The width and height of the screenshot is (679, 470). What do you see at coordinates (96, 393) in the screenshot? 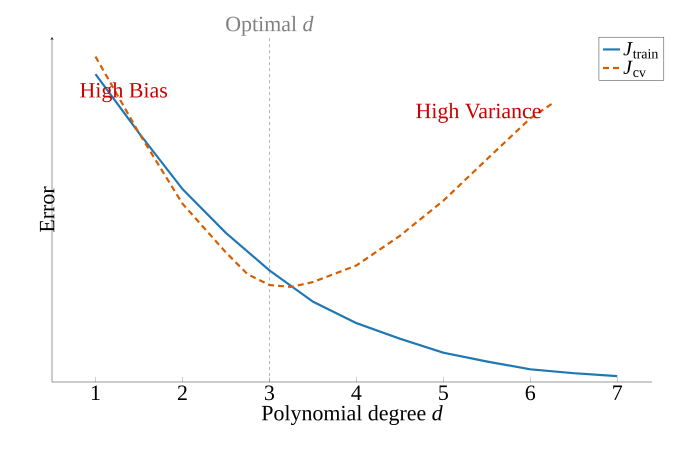
I see `x-tick-label: 1` at bounding box center [96, 393].